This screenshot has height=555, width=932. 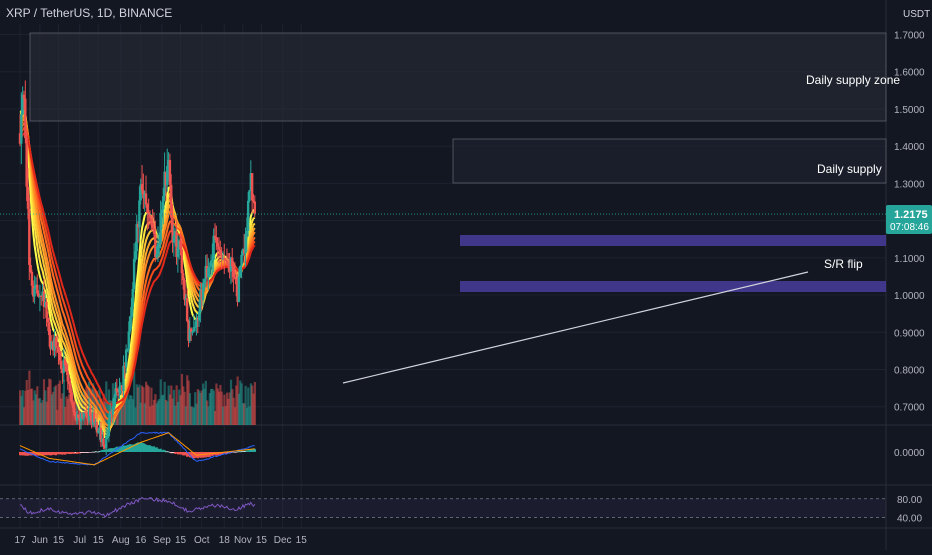 What do you see at coordinates (40, 540) in the screenshot?
I see `x-tick-label: Jun` at bounding box center [40, 540].